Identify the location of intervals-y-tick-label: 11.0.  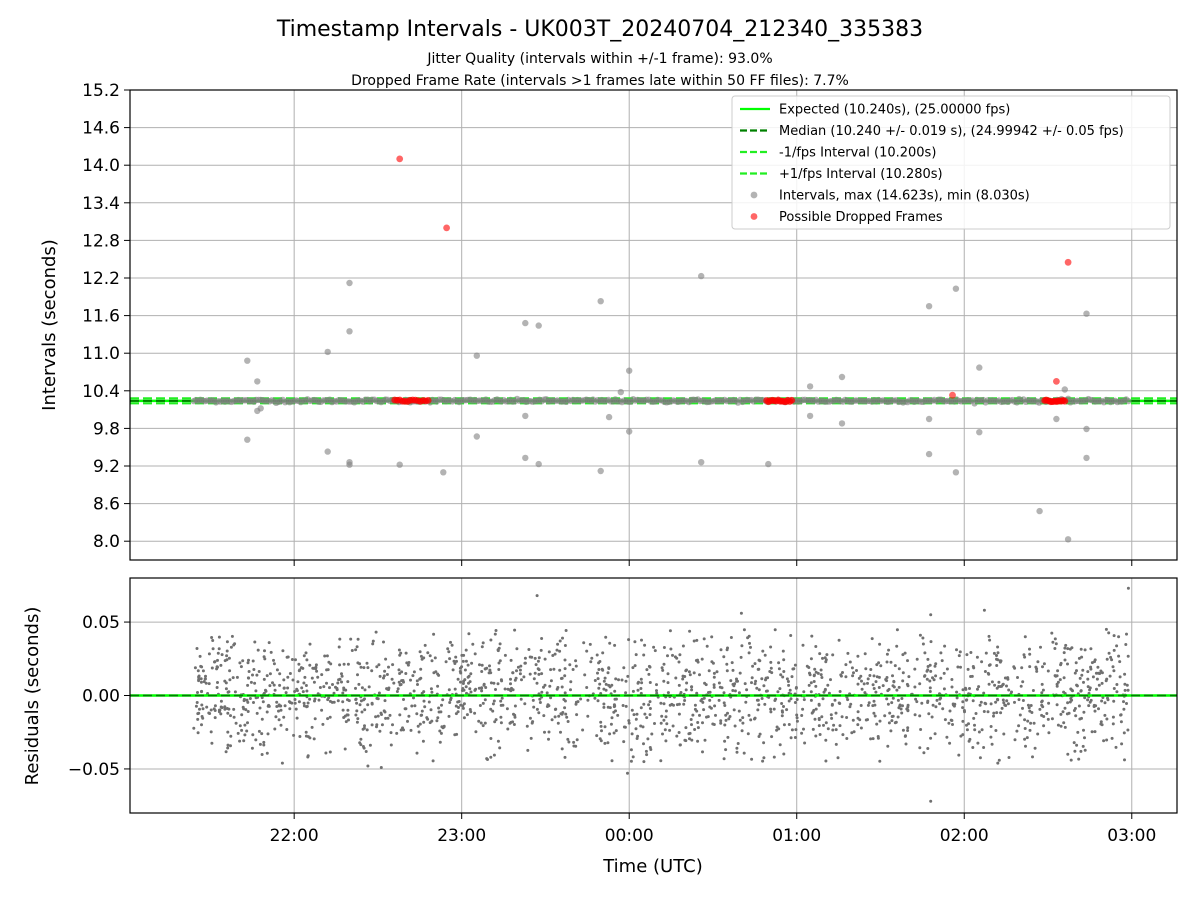
(101, 354).